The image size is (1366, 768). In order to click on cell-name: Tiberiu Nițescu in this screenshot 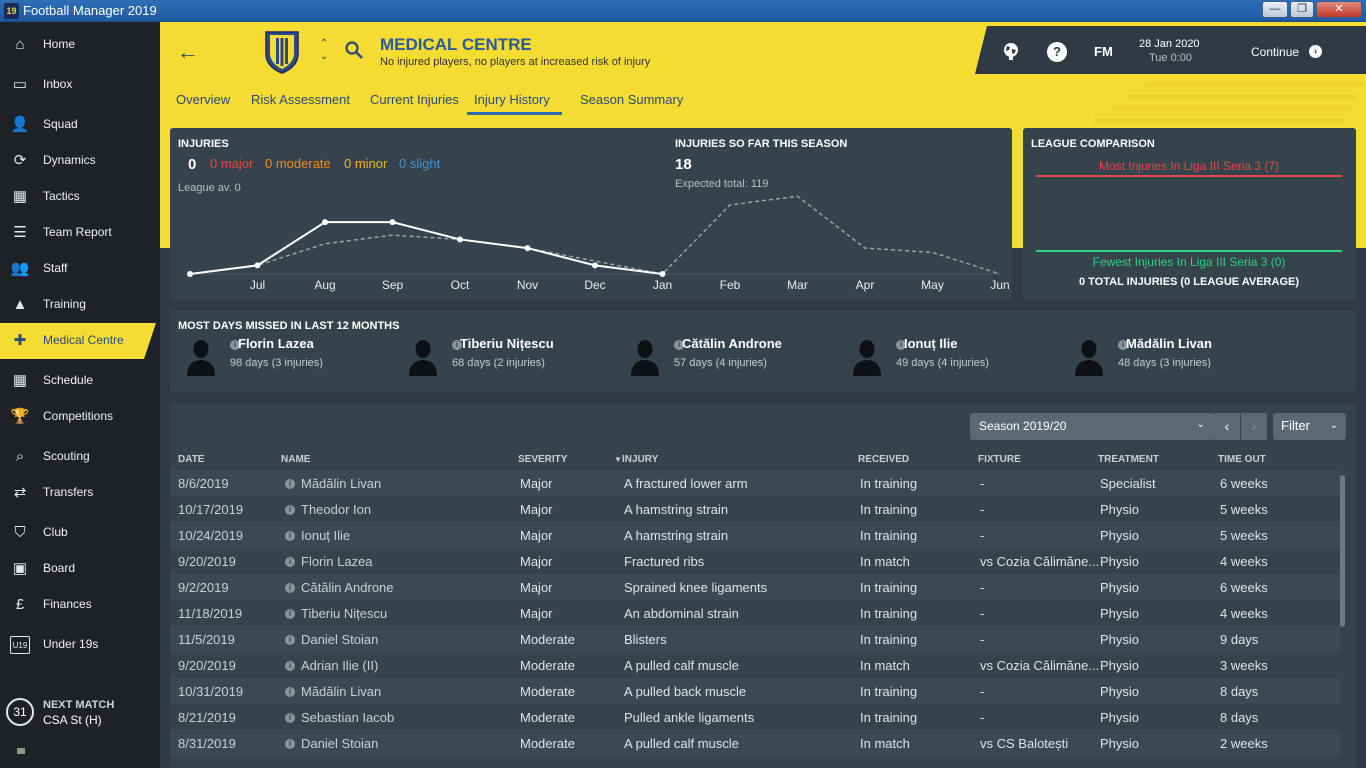, I will do `click(344, 613)`.